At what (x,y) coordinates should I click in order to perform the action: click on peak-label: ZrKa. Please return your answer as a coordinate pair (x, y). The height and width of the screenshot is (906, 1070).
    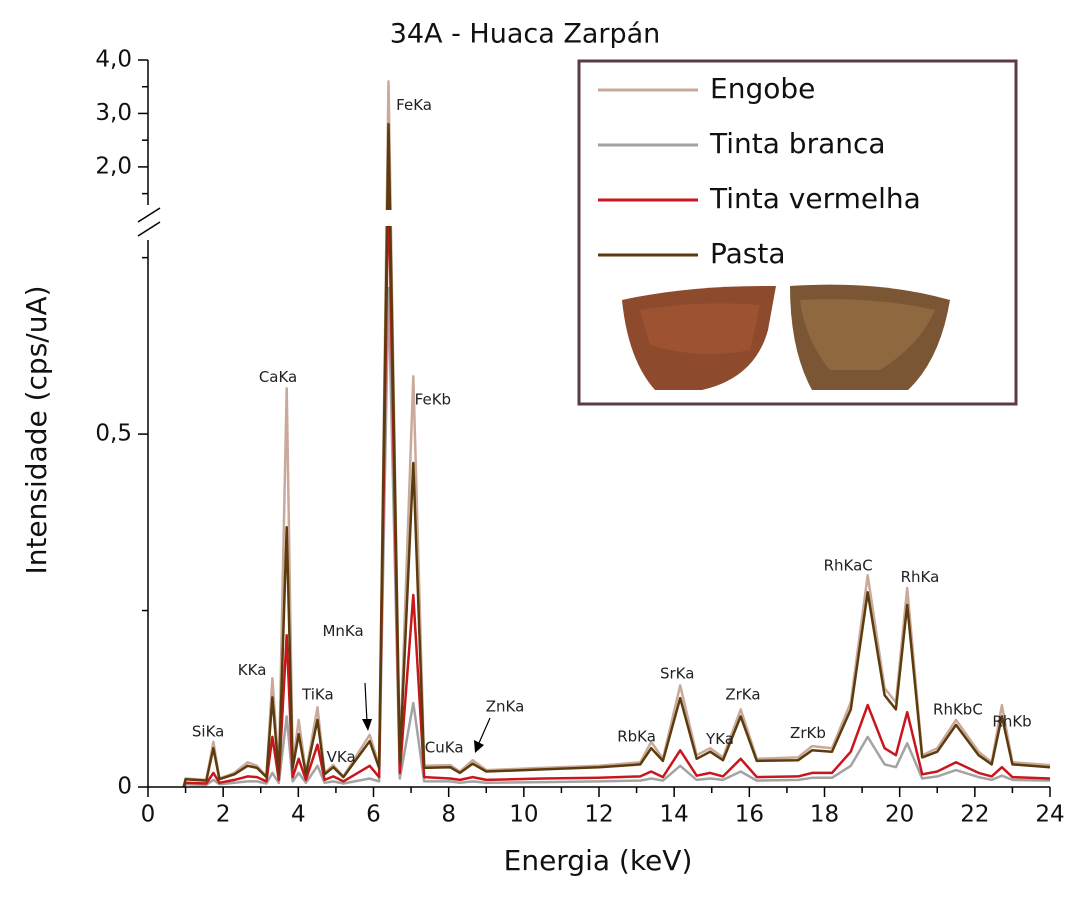
    Looking at the image, I should click on (742, 695).